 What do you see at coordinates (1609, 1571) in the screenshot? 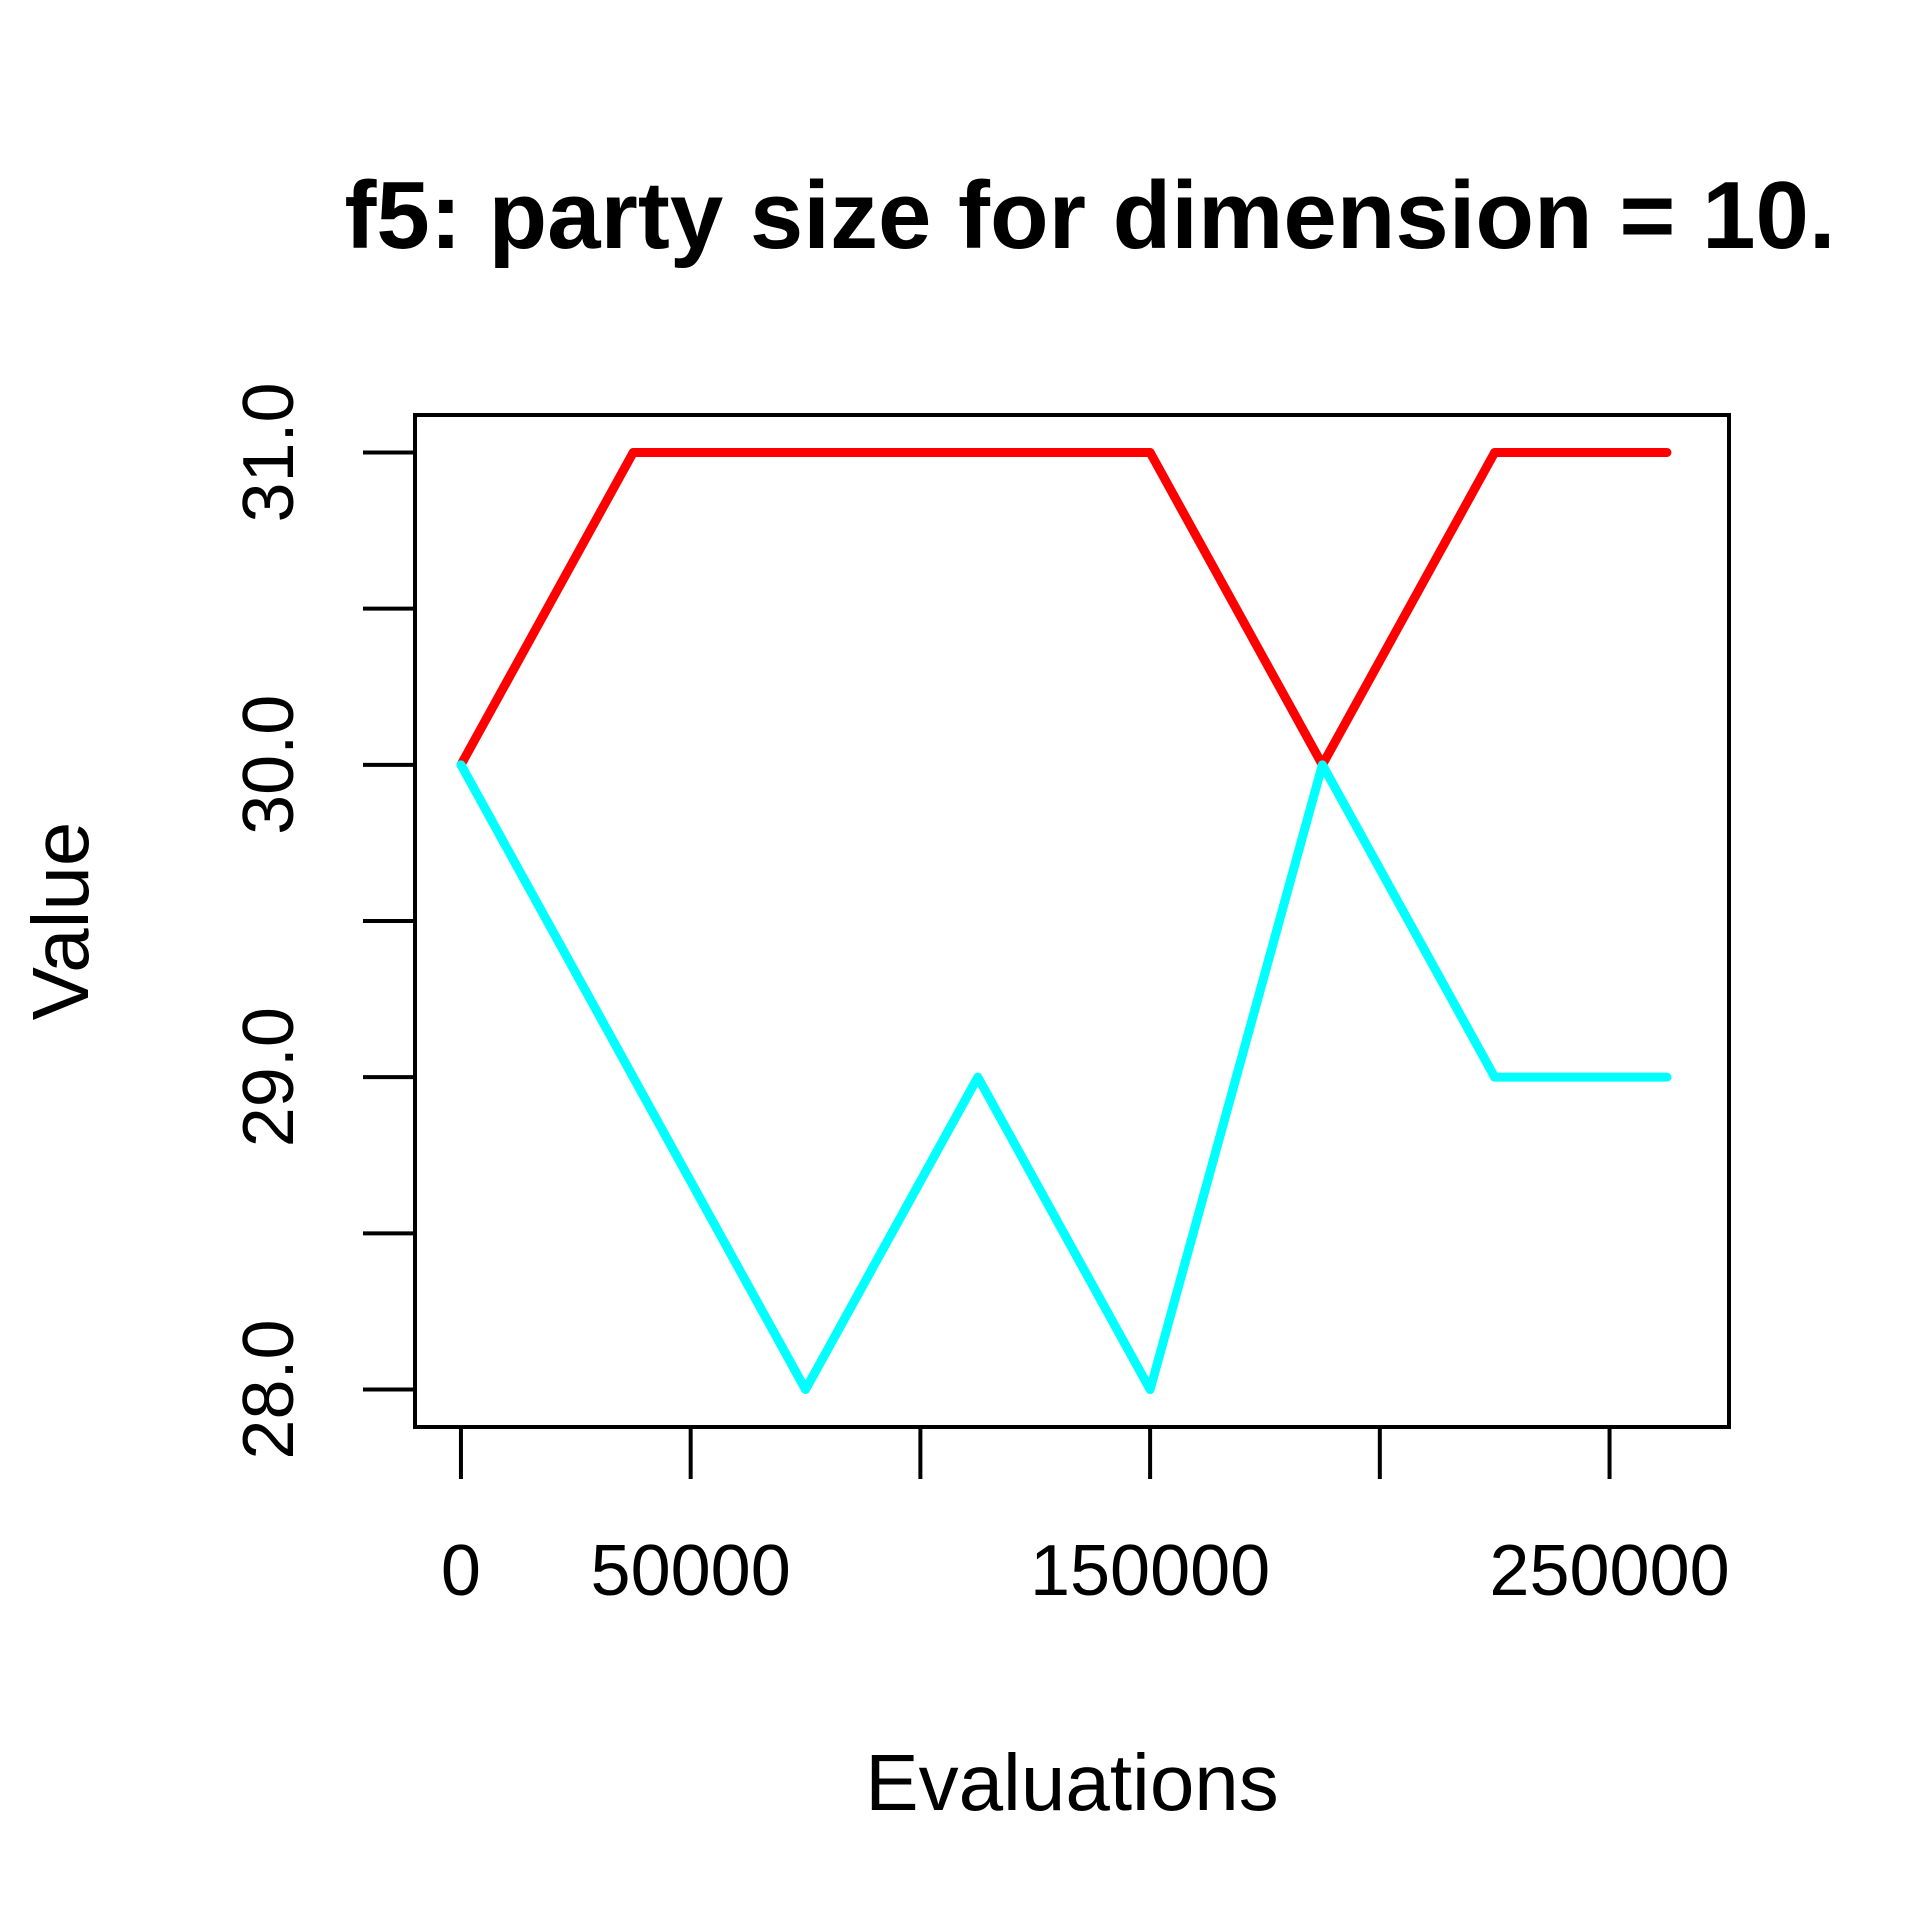
I see `x-tick-label: 250000` at bounding box center [1609, 1571].